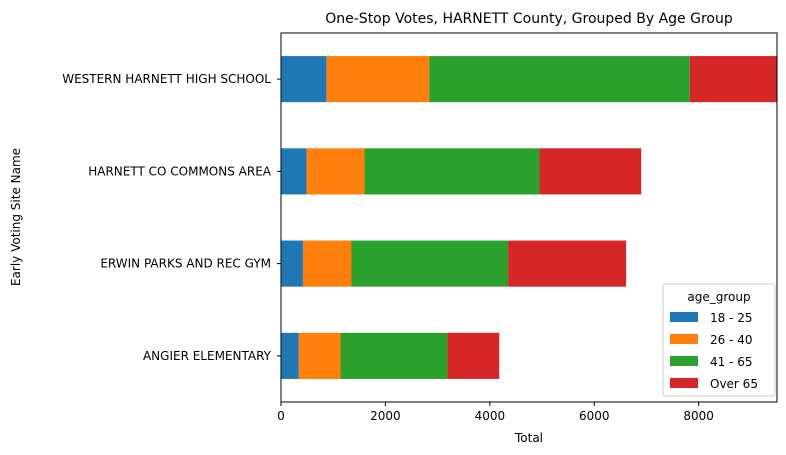  I want to click on y-tick-label: ANGIER ELEMENTARY, so click(207, 356).